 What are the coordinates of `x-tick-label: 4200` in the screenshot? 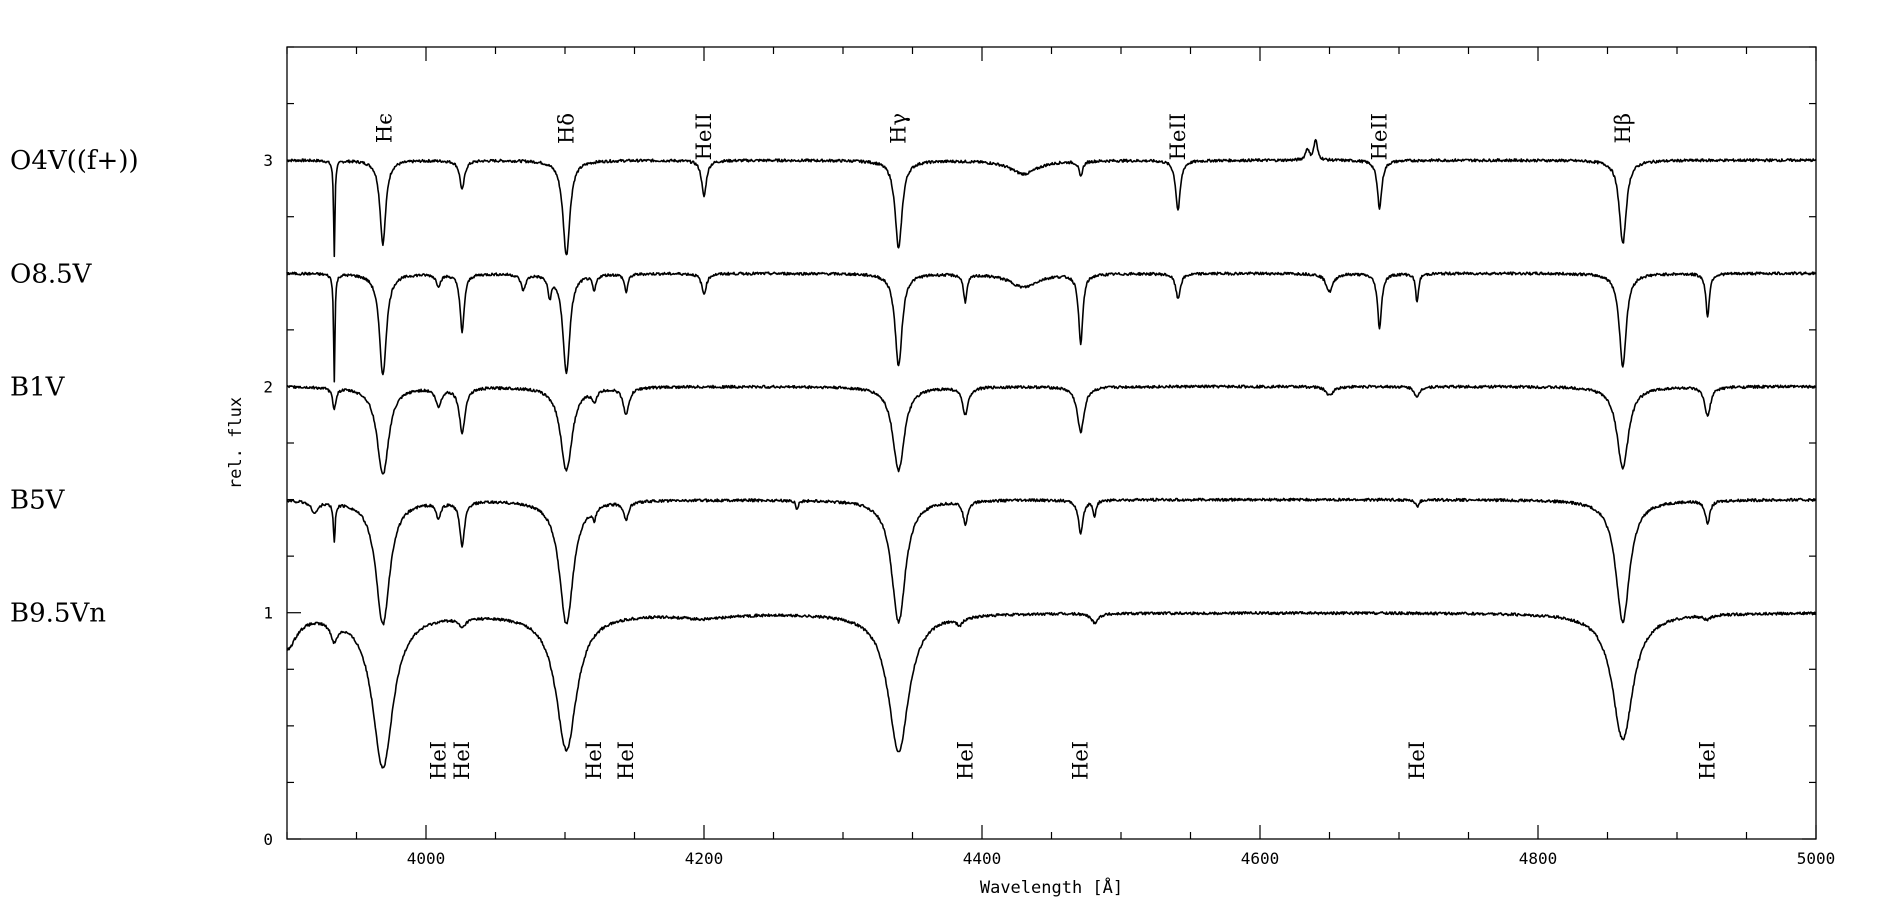 It's located at (704, 858).